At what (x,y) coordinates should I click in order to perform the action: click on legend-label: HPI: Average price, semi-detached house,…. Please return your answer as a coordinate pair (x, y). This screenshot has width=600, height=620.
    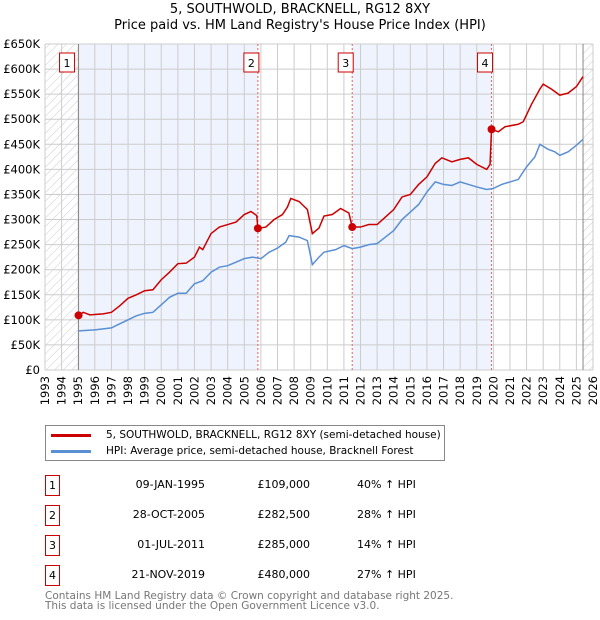
    Looking at the image, I should click on (260, 451).